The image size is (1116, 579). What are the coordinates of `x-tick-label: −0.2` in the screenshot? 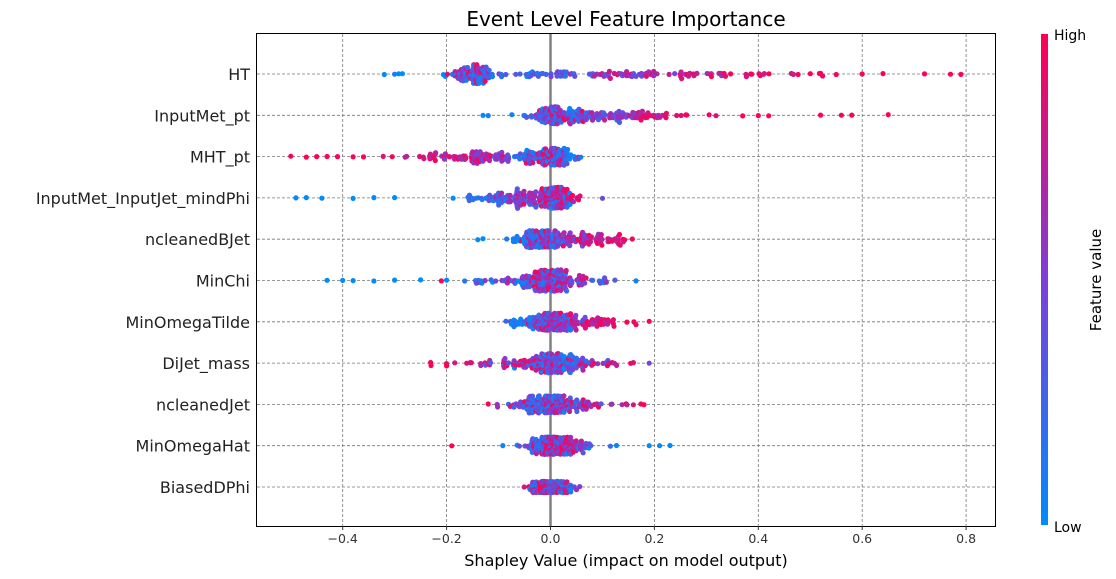 It's located at (446, 538).